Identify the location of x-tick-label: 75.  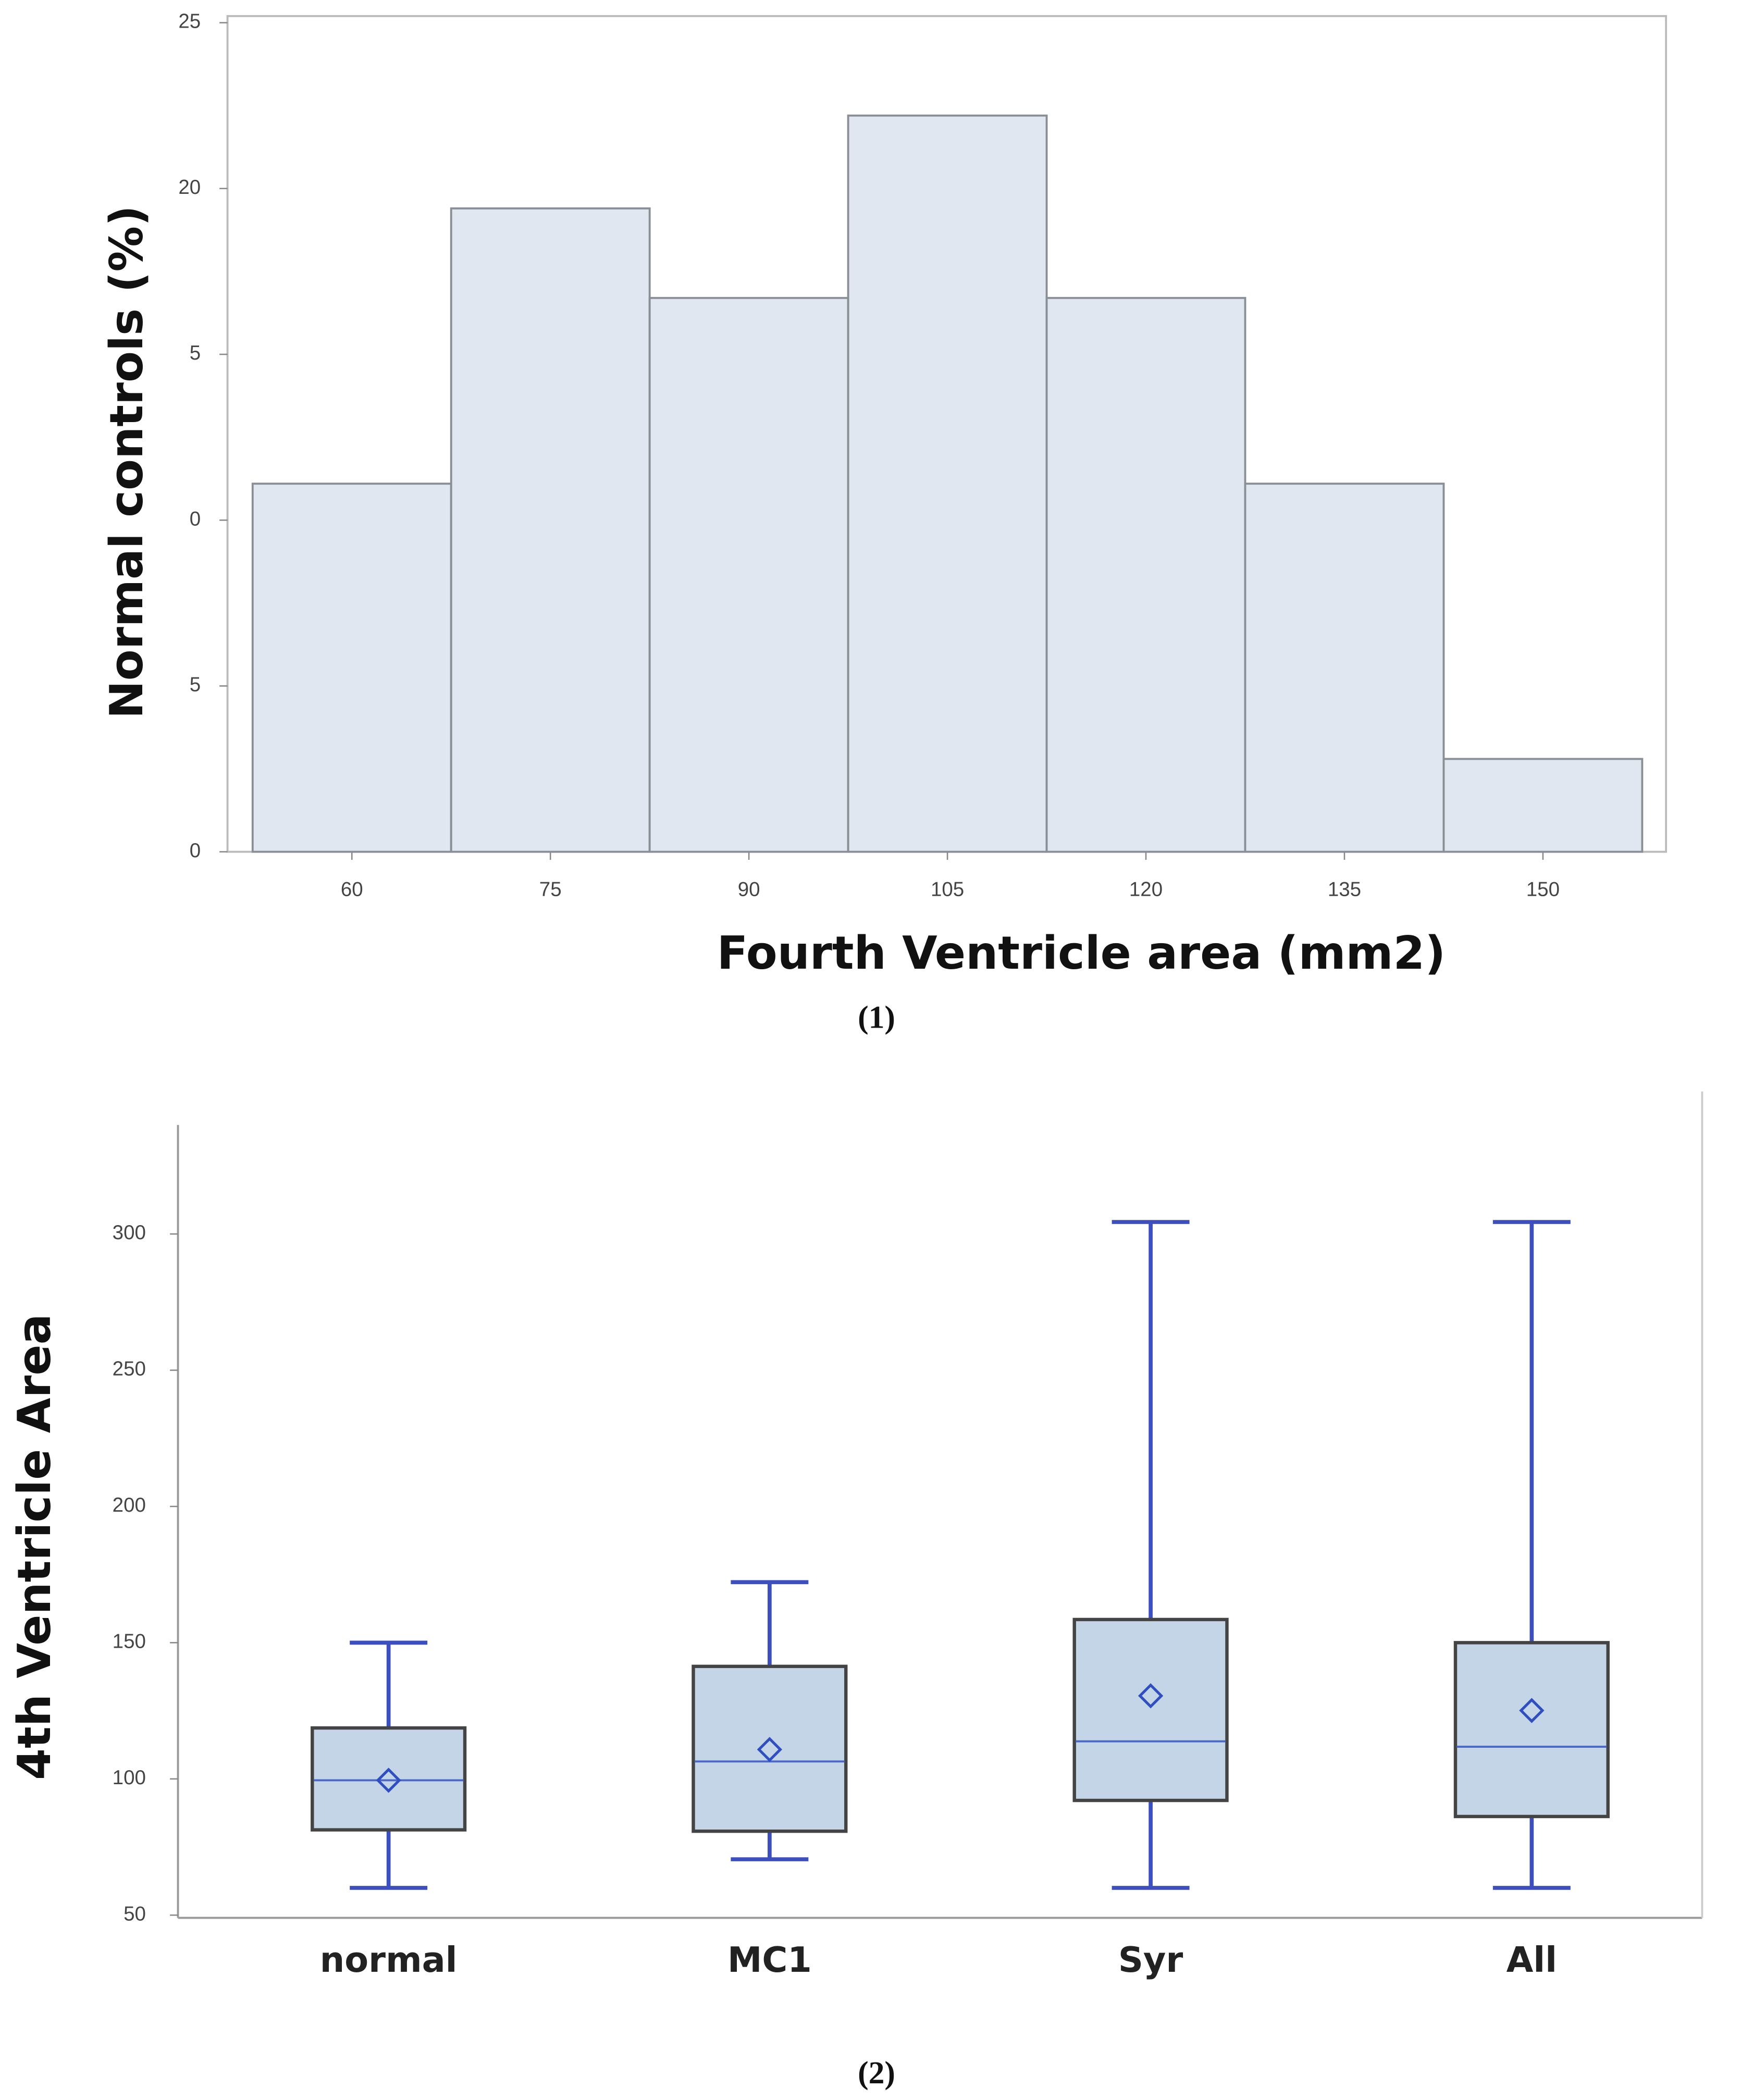
(550, 889).